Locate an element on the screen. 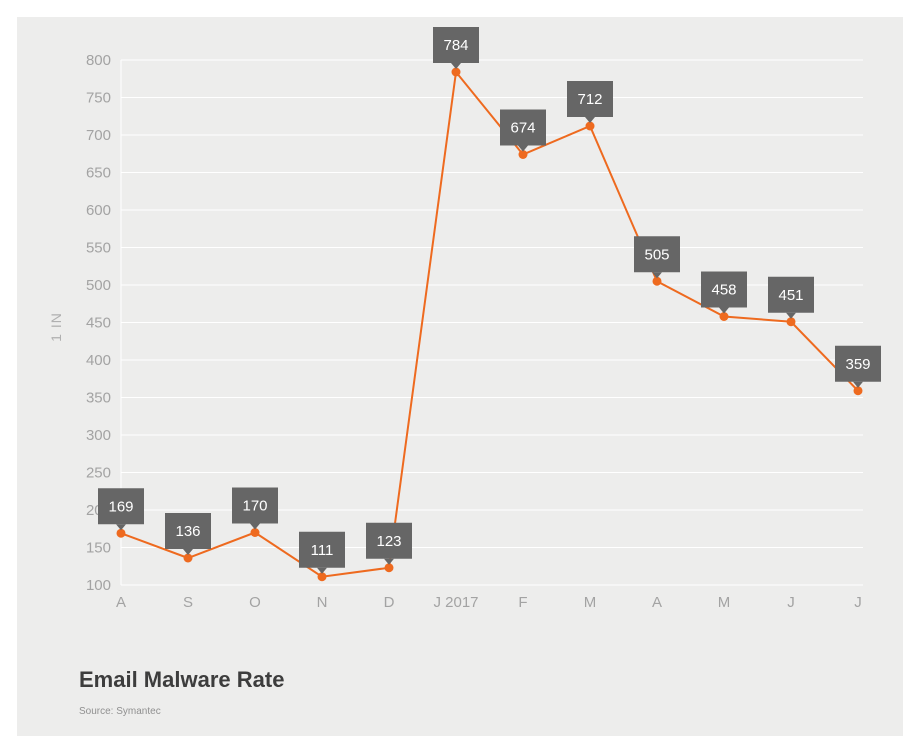  data-label-value: 712 is located at coordinates (589, 99).